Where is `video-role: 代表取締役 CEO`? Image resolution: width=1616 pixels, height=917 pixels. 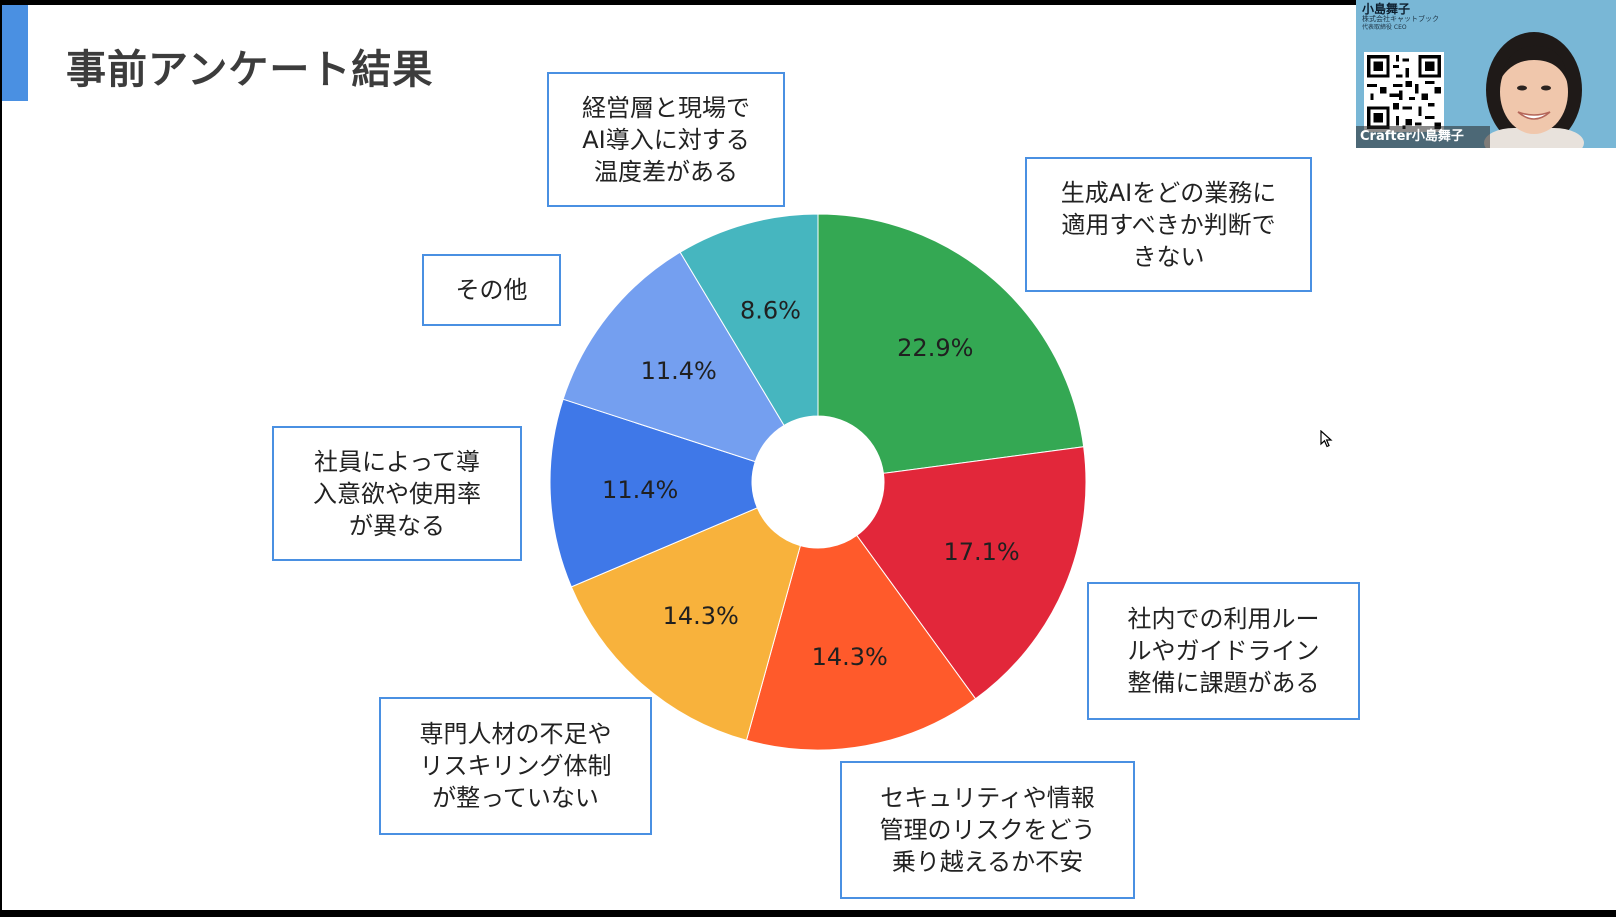 video-role: 代表取締役 CEO is located at coordinates (1384, 27).